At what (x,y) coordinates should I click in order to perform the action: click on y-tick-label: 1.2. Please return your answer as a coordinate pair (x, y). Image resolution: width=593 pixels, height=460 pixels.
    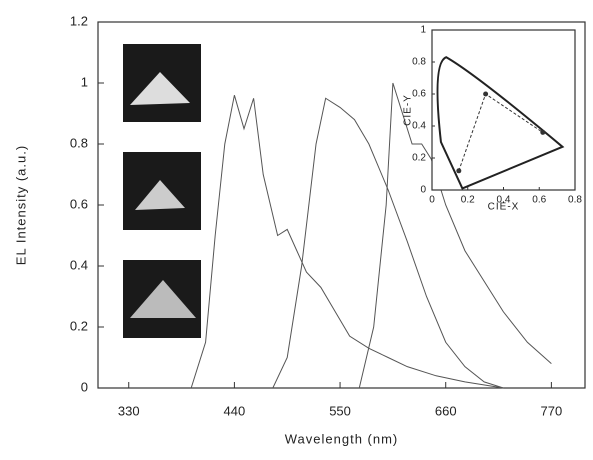
    Looking at the image, I should click on (79, 20).